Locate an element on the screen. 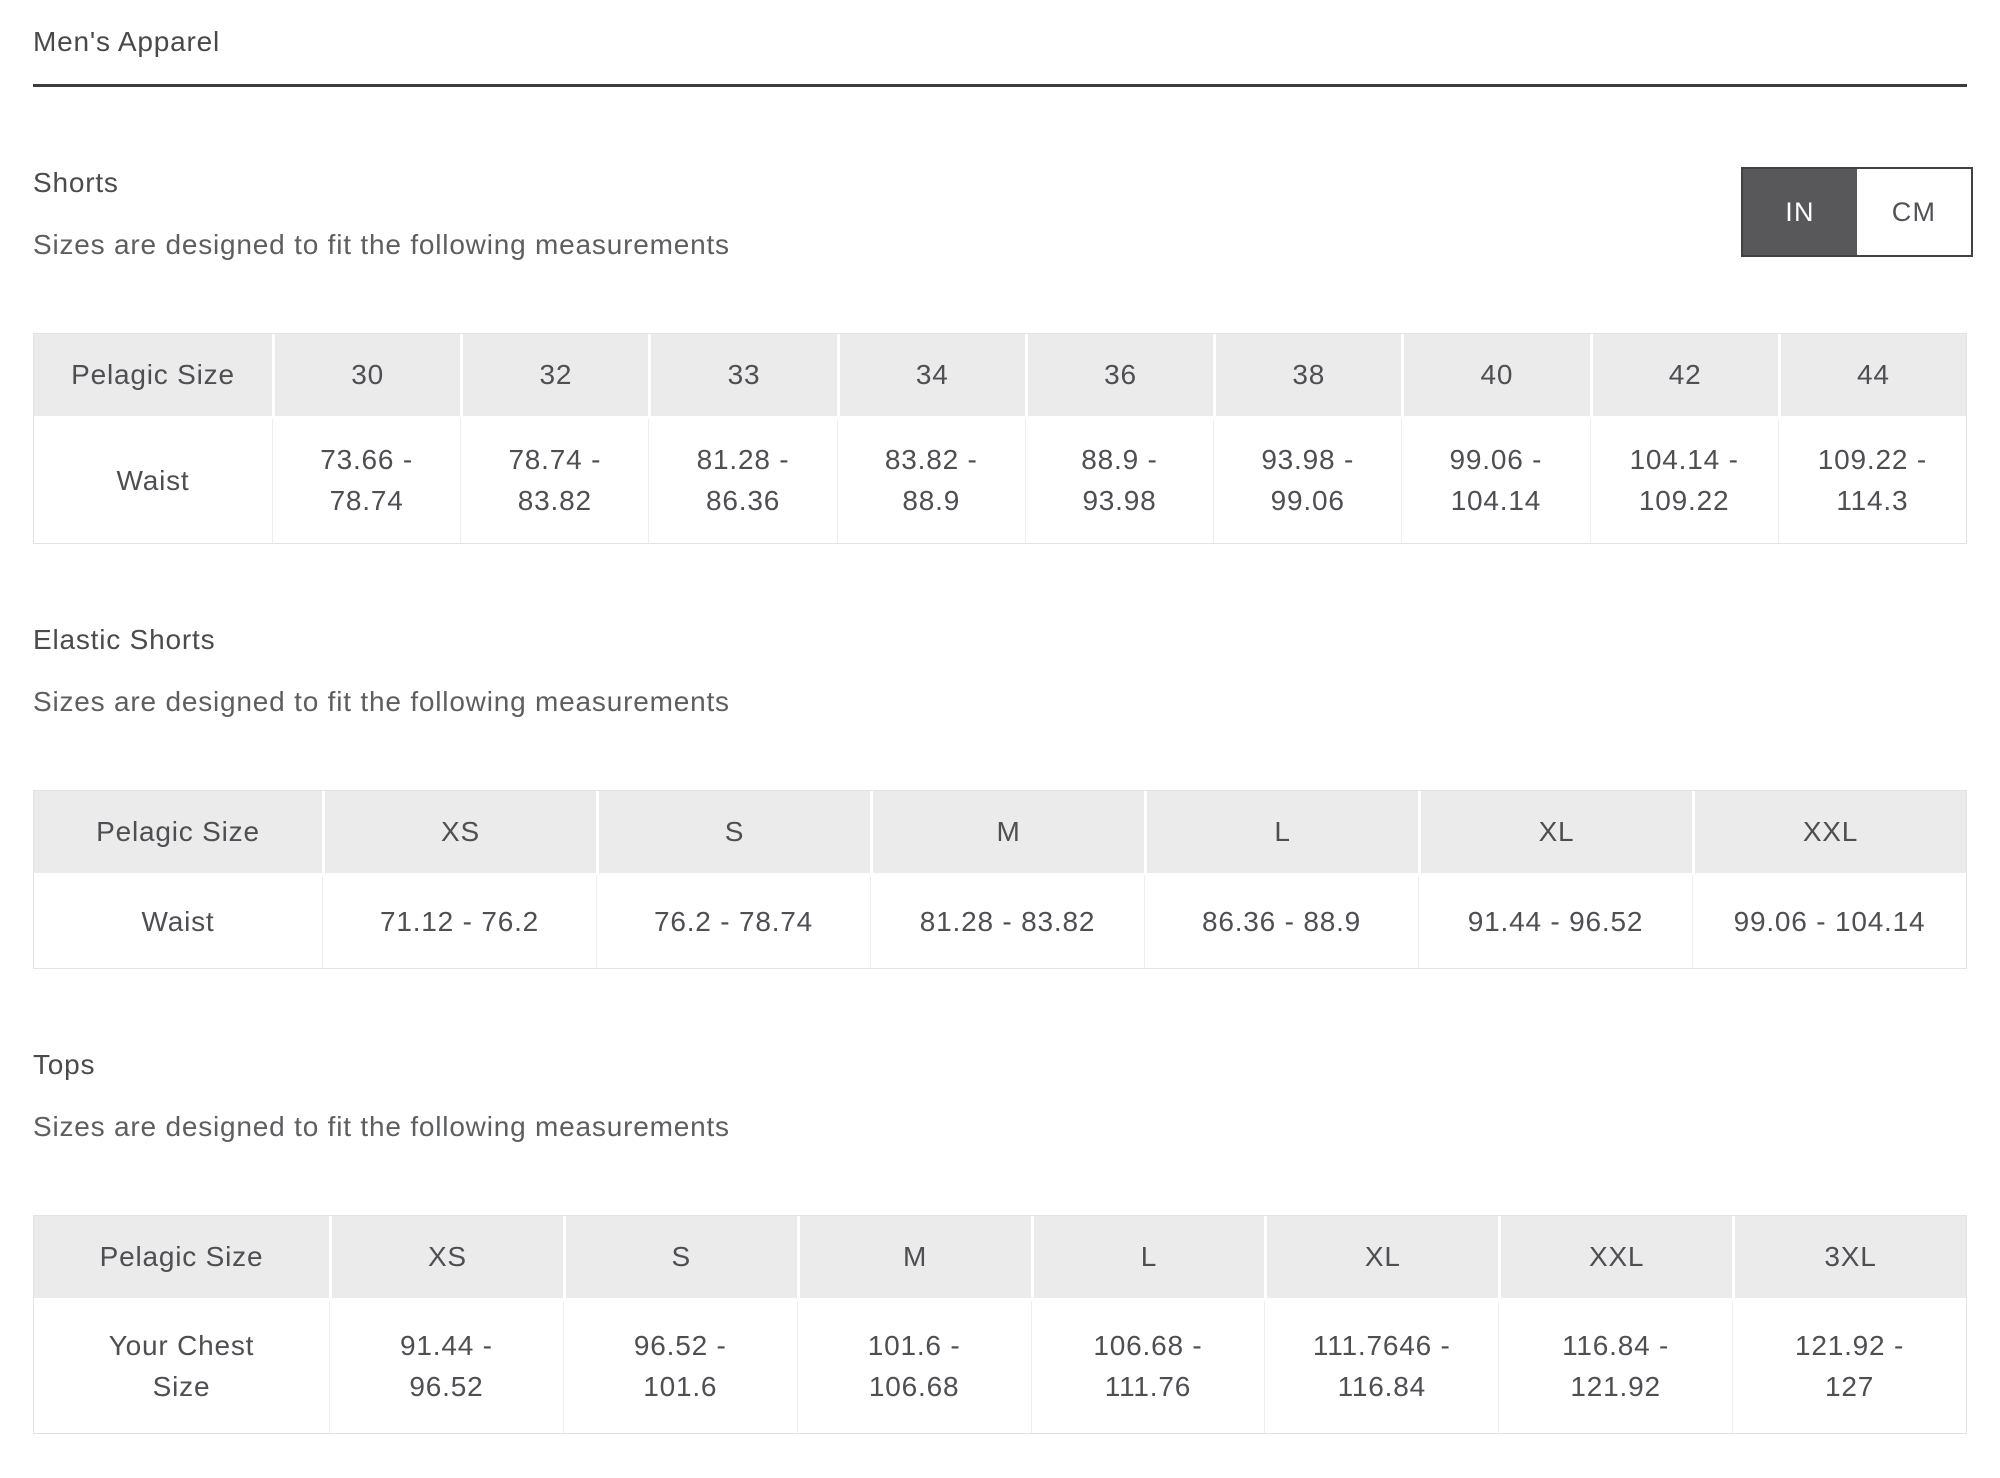 This screenshot has height=1478, width=2000. column-header: 32 is located at coordinates (554, 376).